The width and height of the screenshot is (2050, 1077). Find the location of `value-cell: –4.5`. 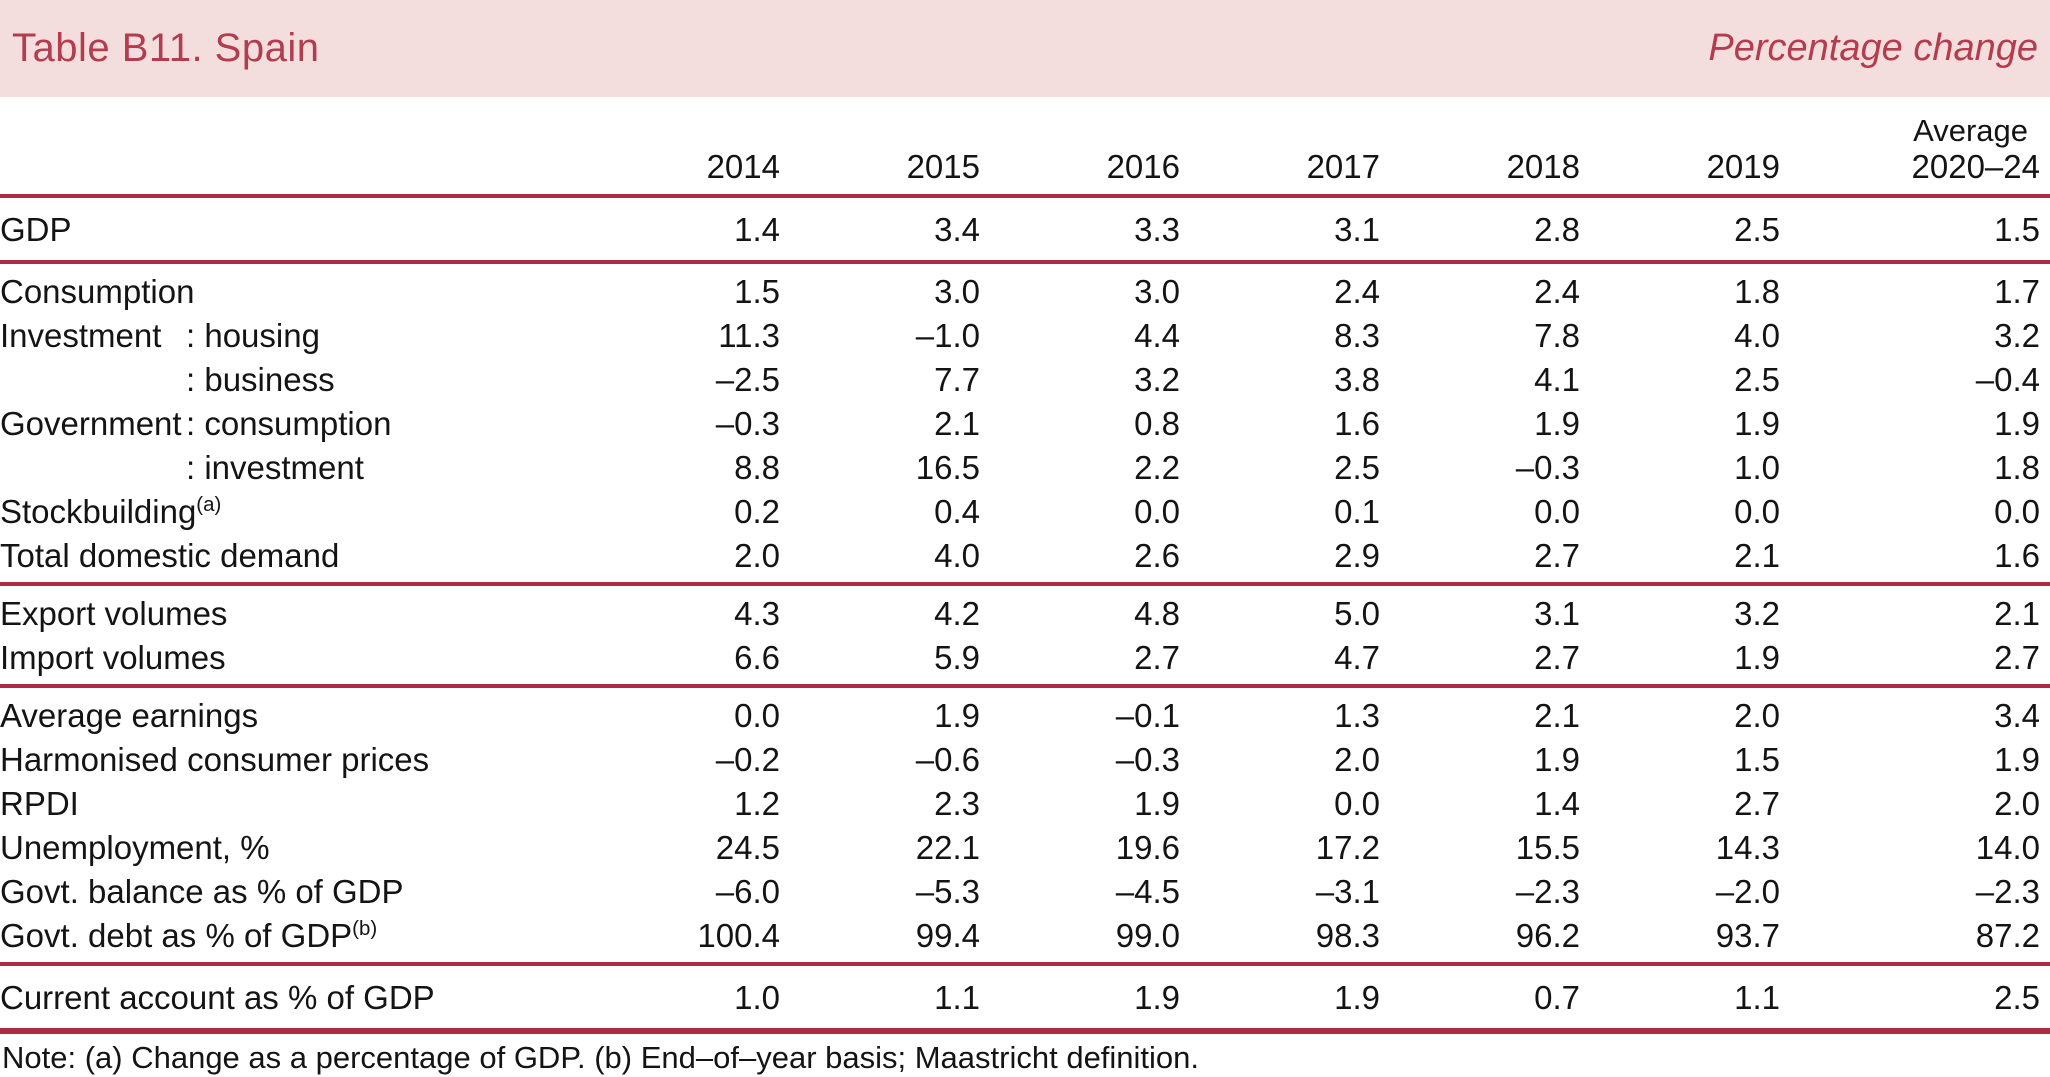

value-cell: –4.5 is located at coordinates (1147, 891).